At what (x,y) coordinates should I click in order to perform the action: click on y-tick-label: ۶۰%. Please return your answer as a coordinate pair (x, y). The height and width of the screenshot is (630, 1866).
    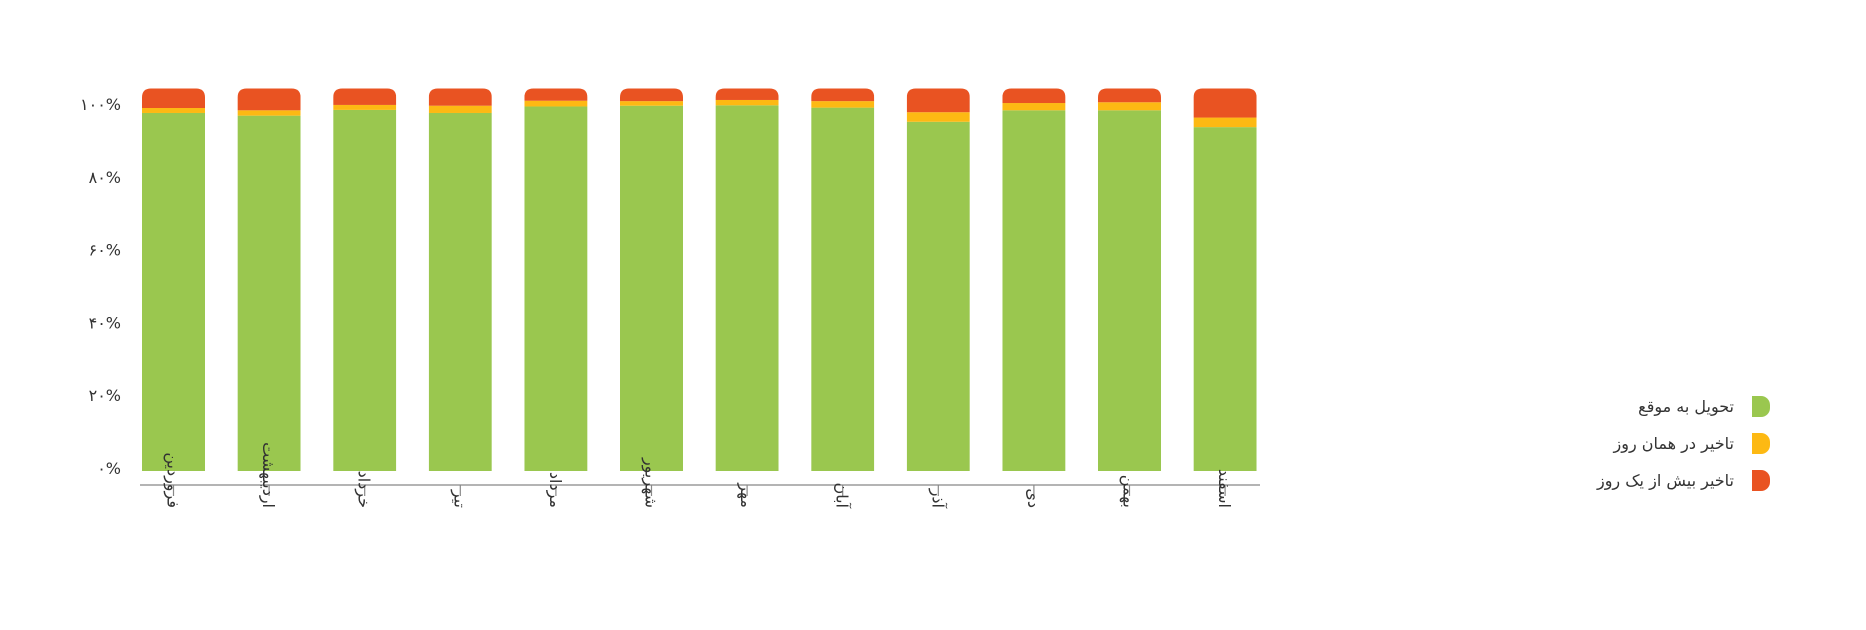
    Looking at the image, I should click on (105, 250).